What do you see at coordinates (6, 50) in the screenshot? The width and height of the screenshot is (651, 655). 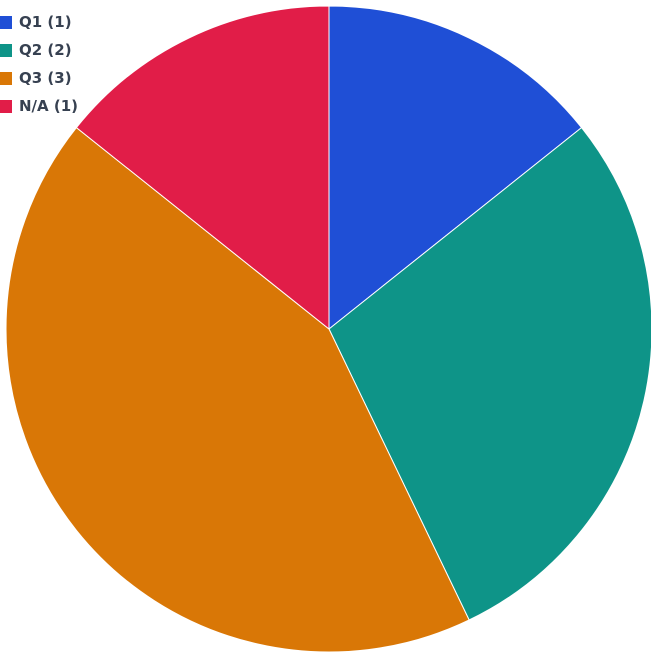 I see `legend-swatch-q2` at bounding box center [6, 50].